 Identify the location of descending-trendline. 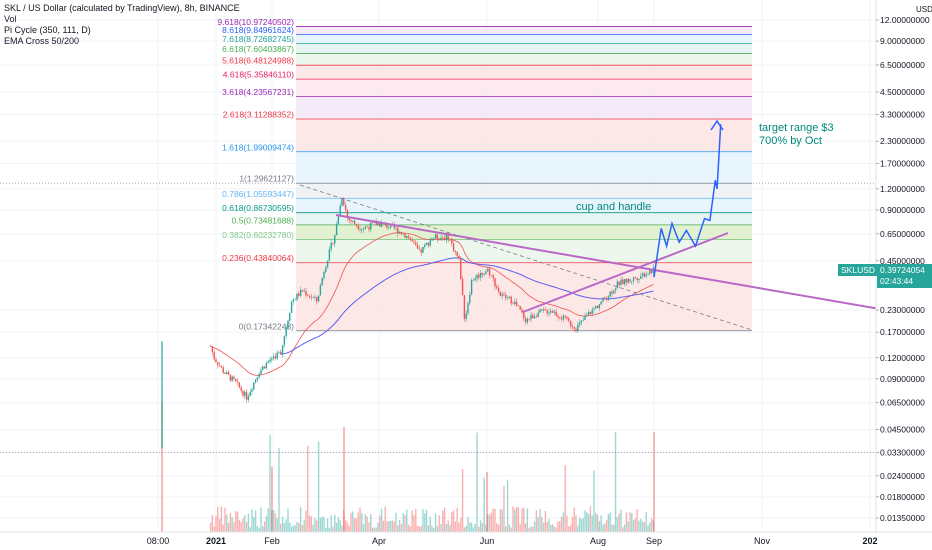
(633, 266).